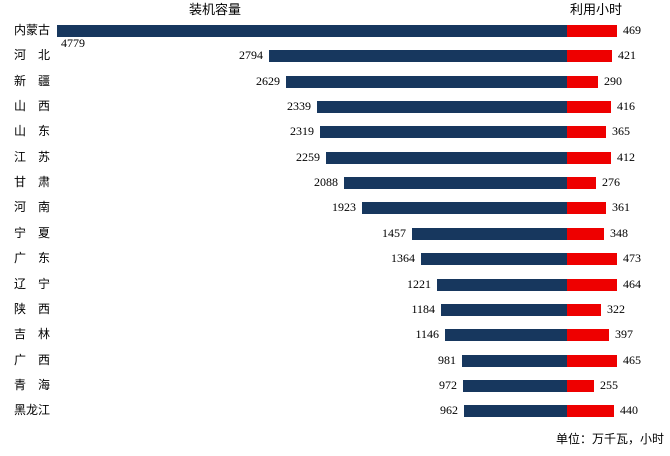 The height and width of the screenshot is (456, 670). Describe the element at coordinates (335, 385) in the screenshot. I see `chart-row: 青 海 972 255` at that location.